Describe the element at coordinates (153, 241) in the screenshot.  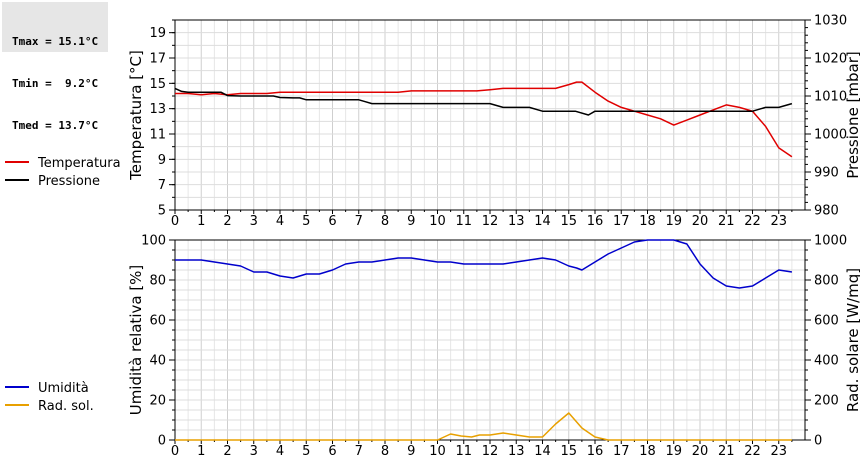
I see `y-tick-label: 100` at that location.